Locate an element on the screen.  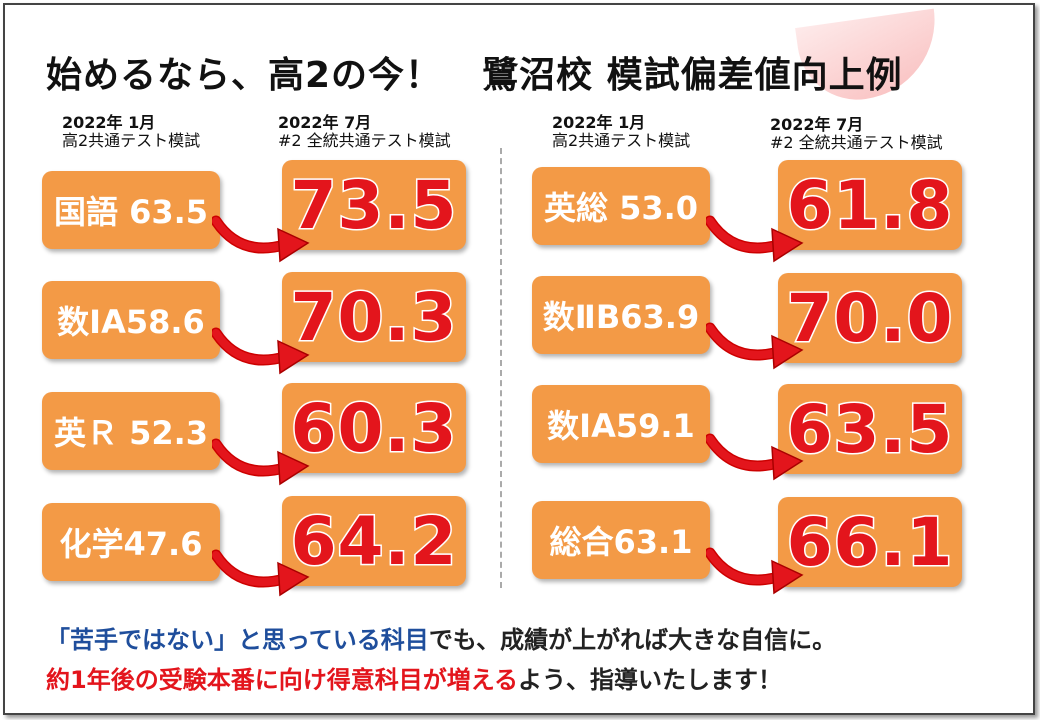
score-after-box: 66.1 is located at coordinates (870, 542).